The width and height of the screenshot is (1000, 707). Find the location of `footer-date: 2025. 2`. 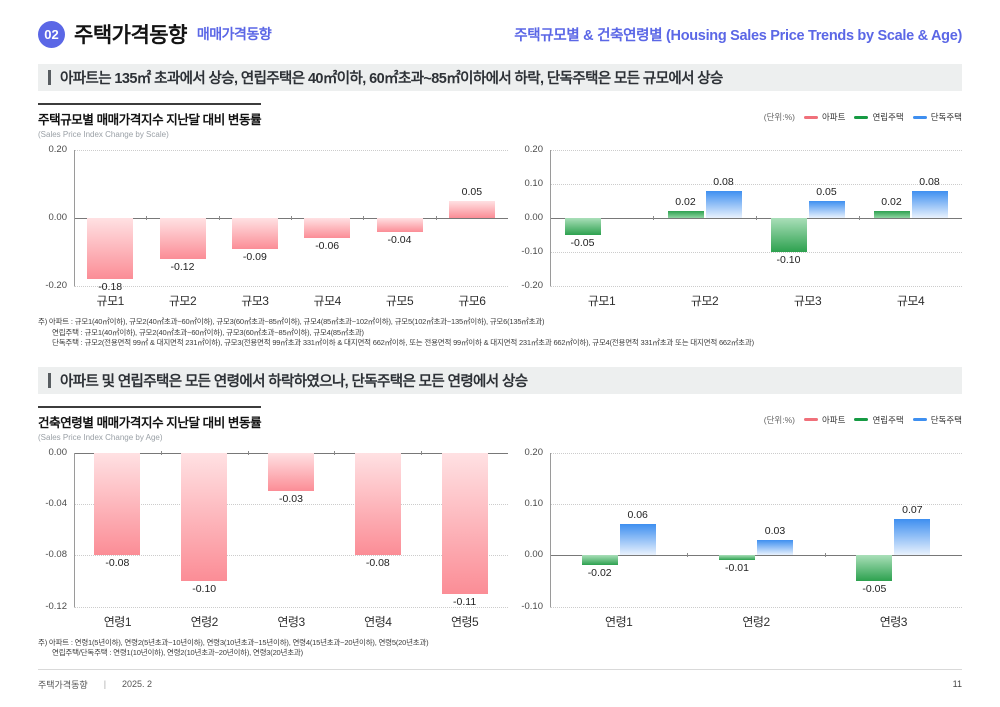

footer-date: 2025. 2 is located at coordinates (137, 684).